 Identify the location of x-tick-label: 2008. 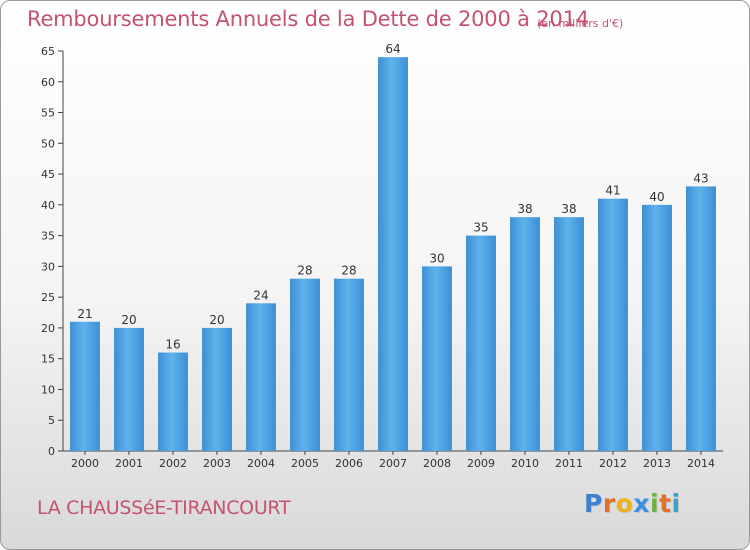
(437, 463).